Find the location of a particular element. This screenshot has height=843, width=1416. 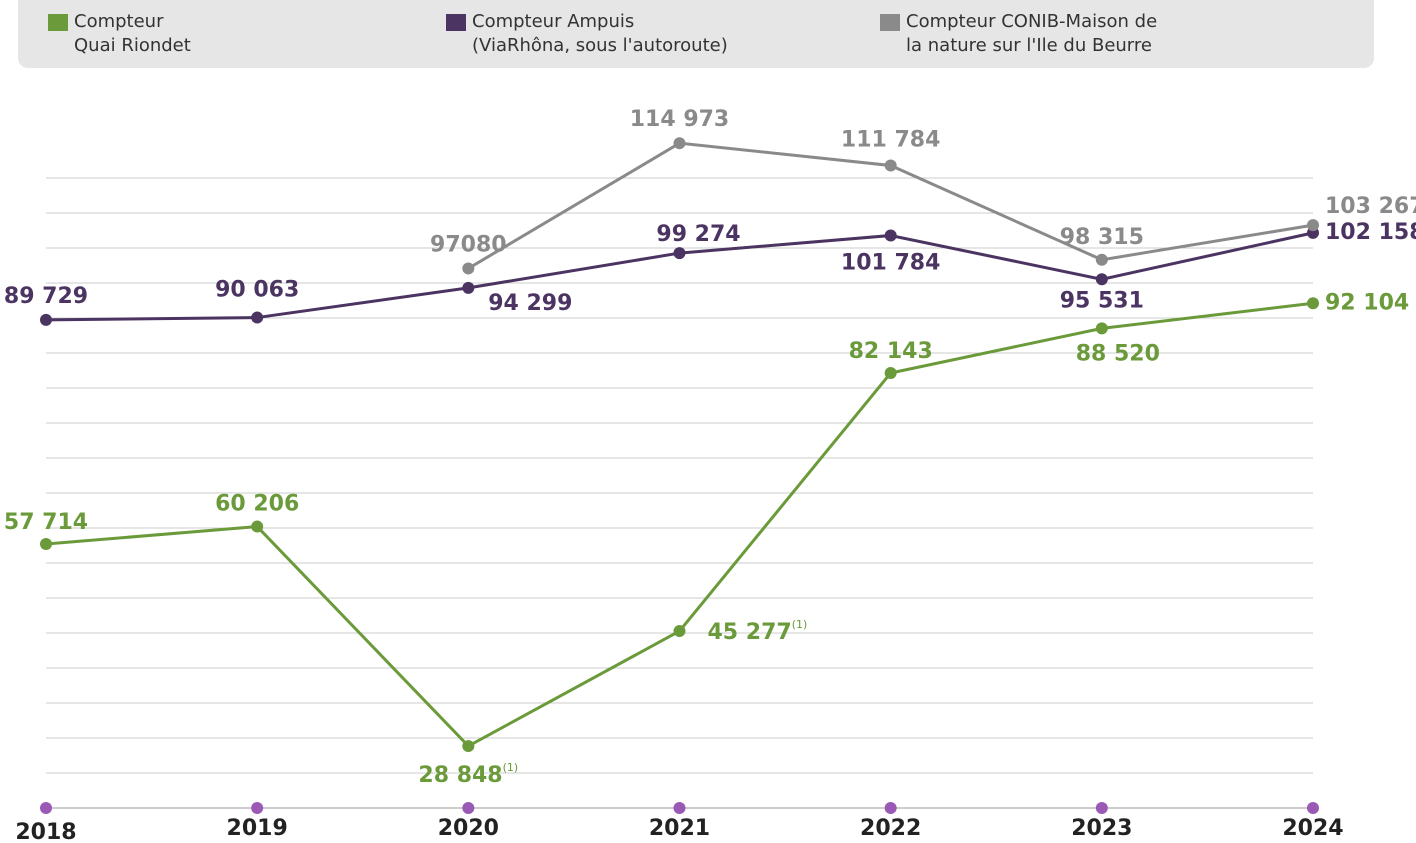

data-label: 45 277(1) is located at coordinates (758, 631).